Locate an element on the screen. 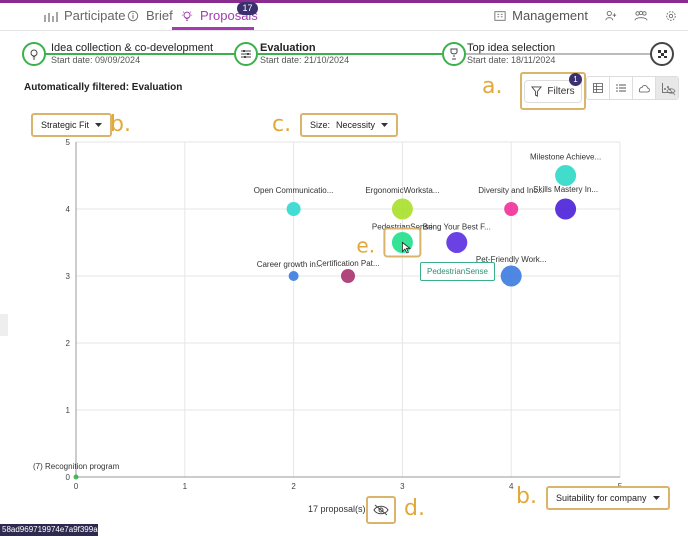 This screenshot has width=688, height=536. top-accent-bar is located at coordinates (344, 1).